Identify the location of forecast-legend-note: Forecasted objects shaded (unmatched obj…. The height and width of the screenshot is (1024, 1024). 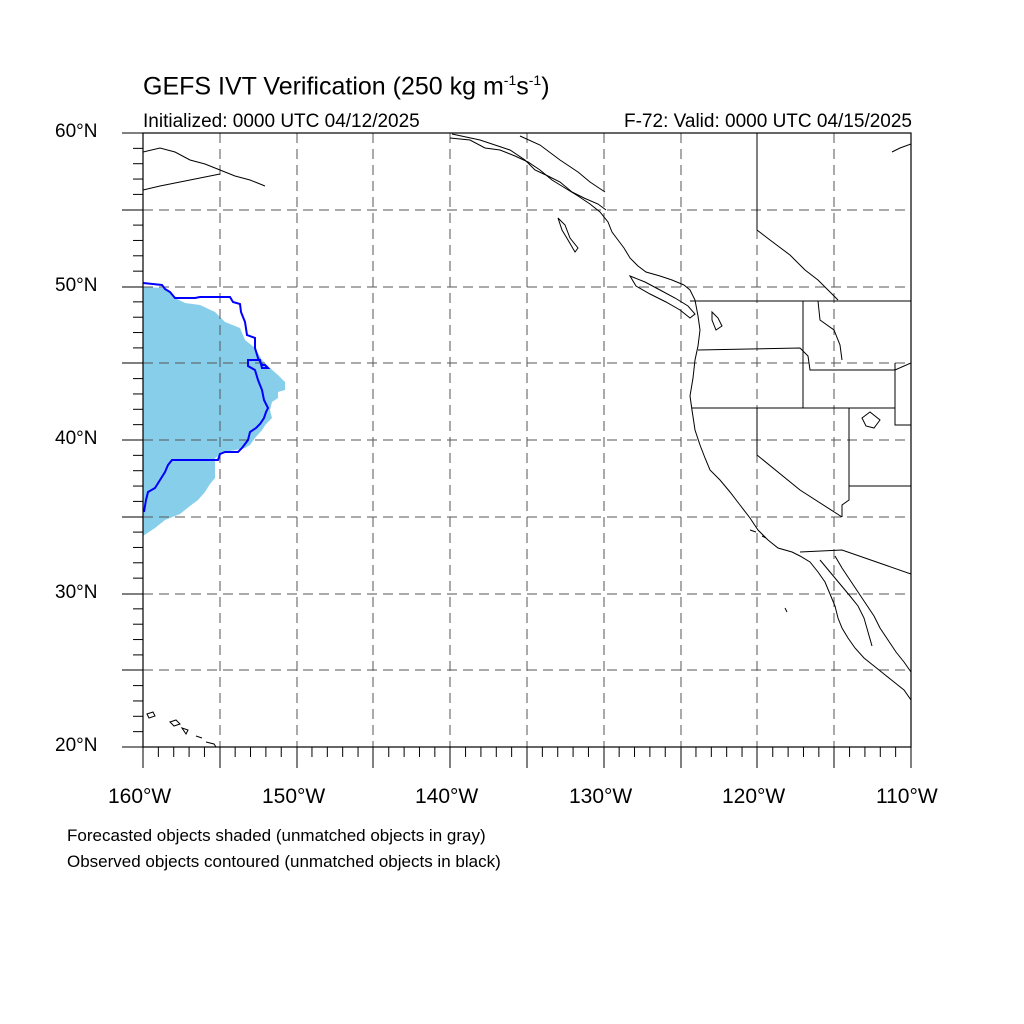
(276, 835).